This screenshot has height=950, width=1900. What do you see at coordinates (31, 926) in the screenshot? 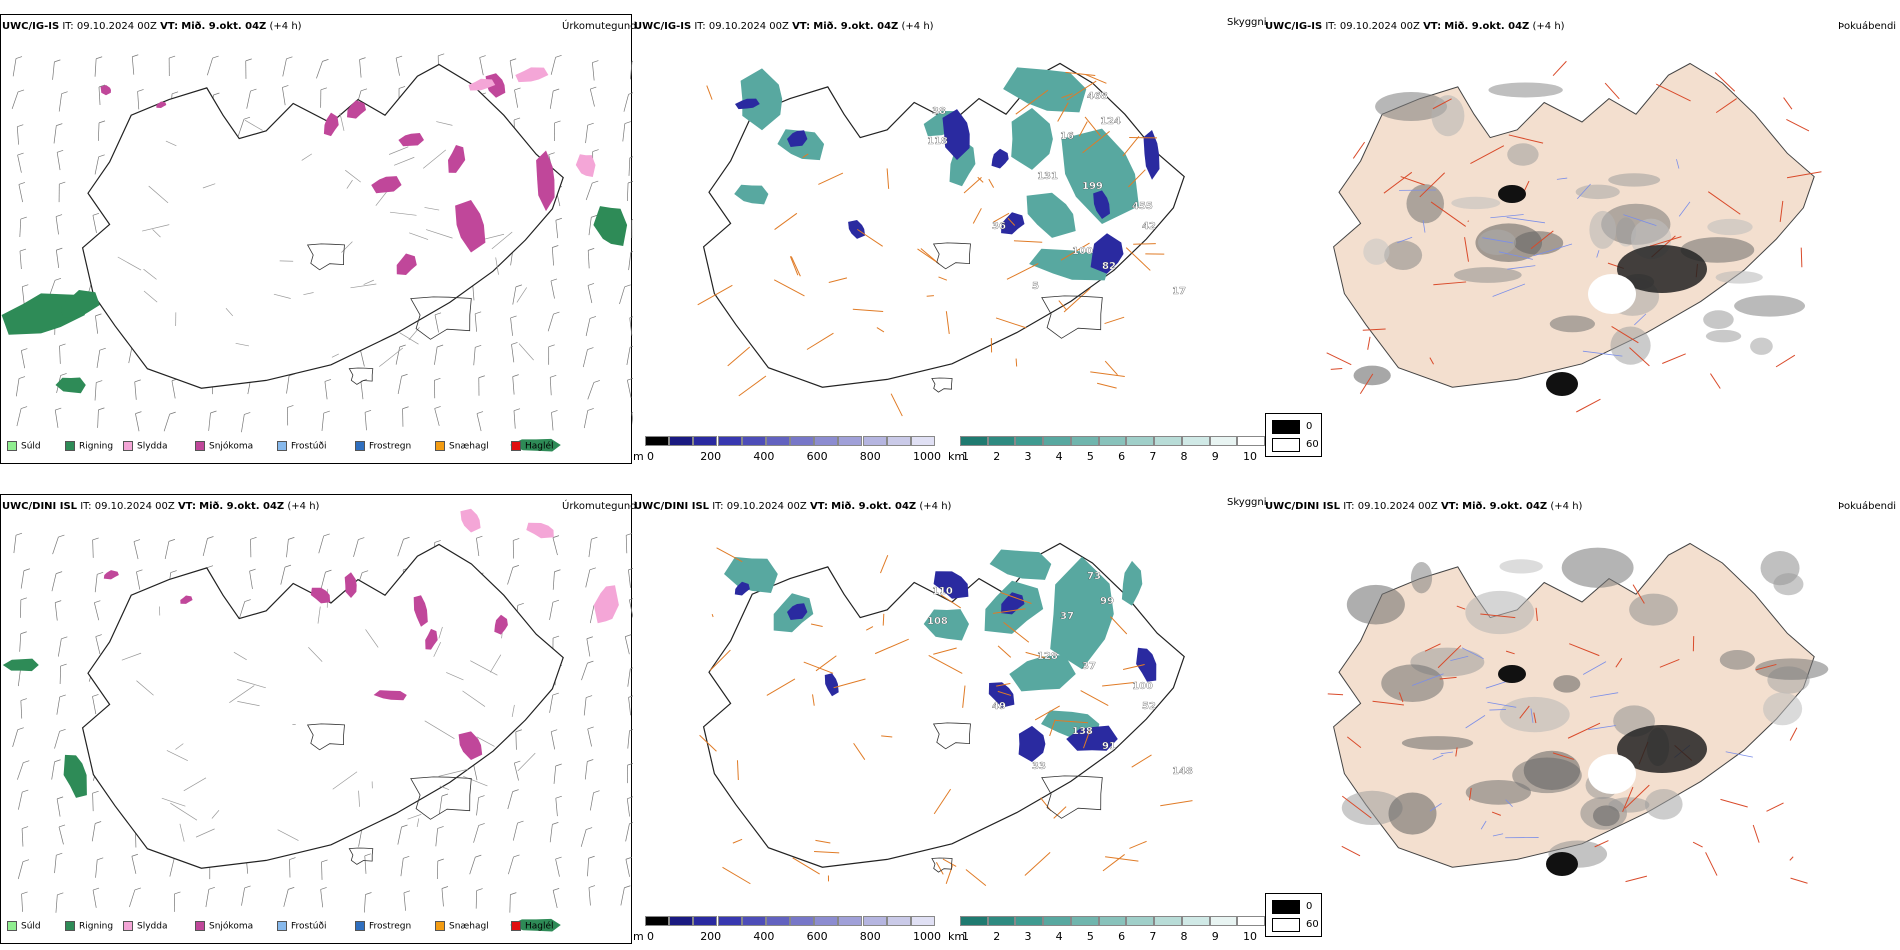
I see `legend-label: Súld` at bounding box center [31, 926].